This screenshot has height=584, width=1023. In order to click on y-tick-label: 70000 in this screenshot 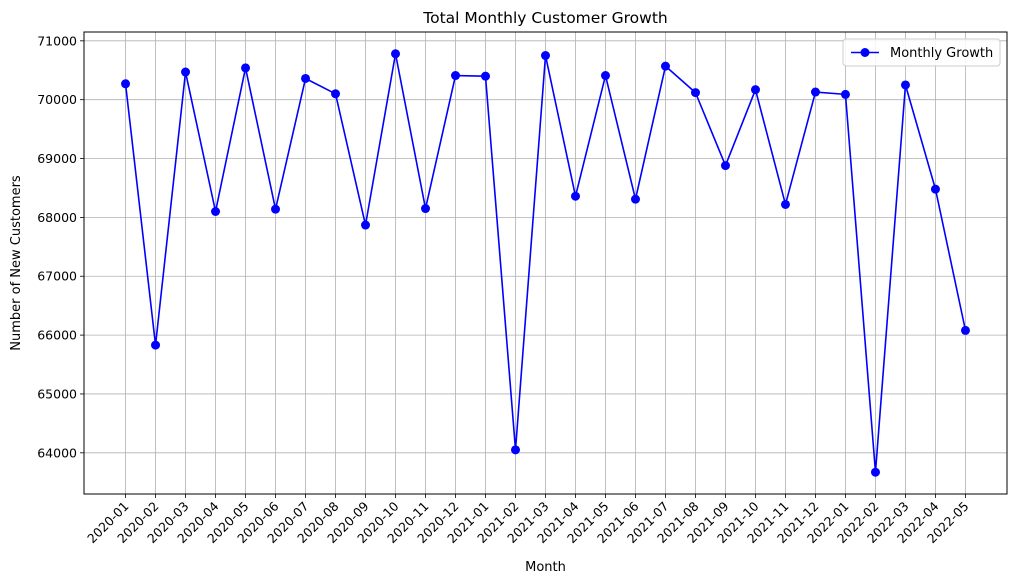, I will do `click(57, 99)`.